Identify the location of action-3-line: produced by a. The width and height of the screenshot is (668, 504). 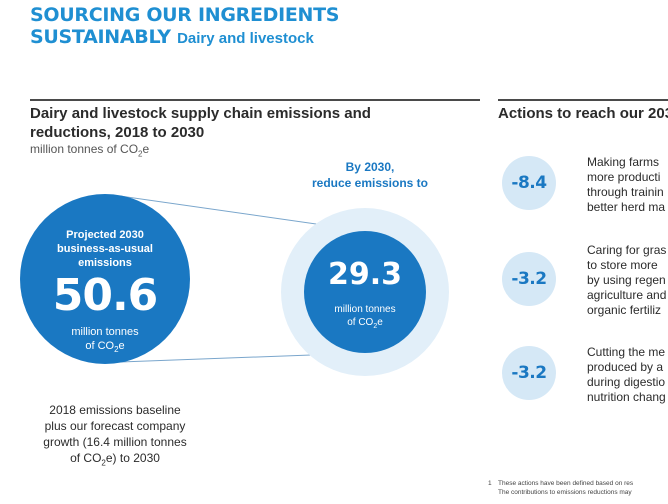
(625, 367).